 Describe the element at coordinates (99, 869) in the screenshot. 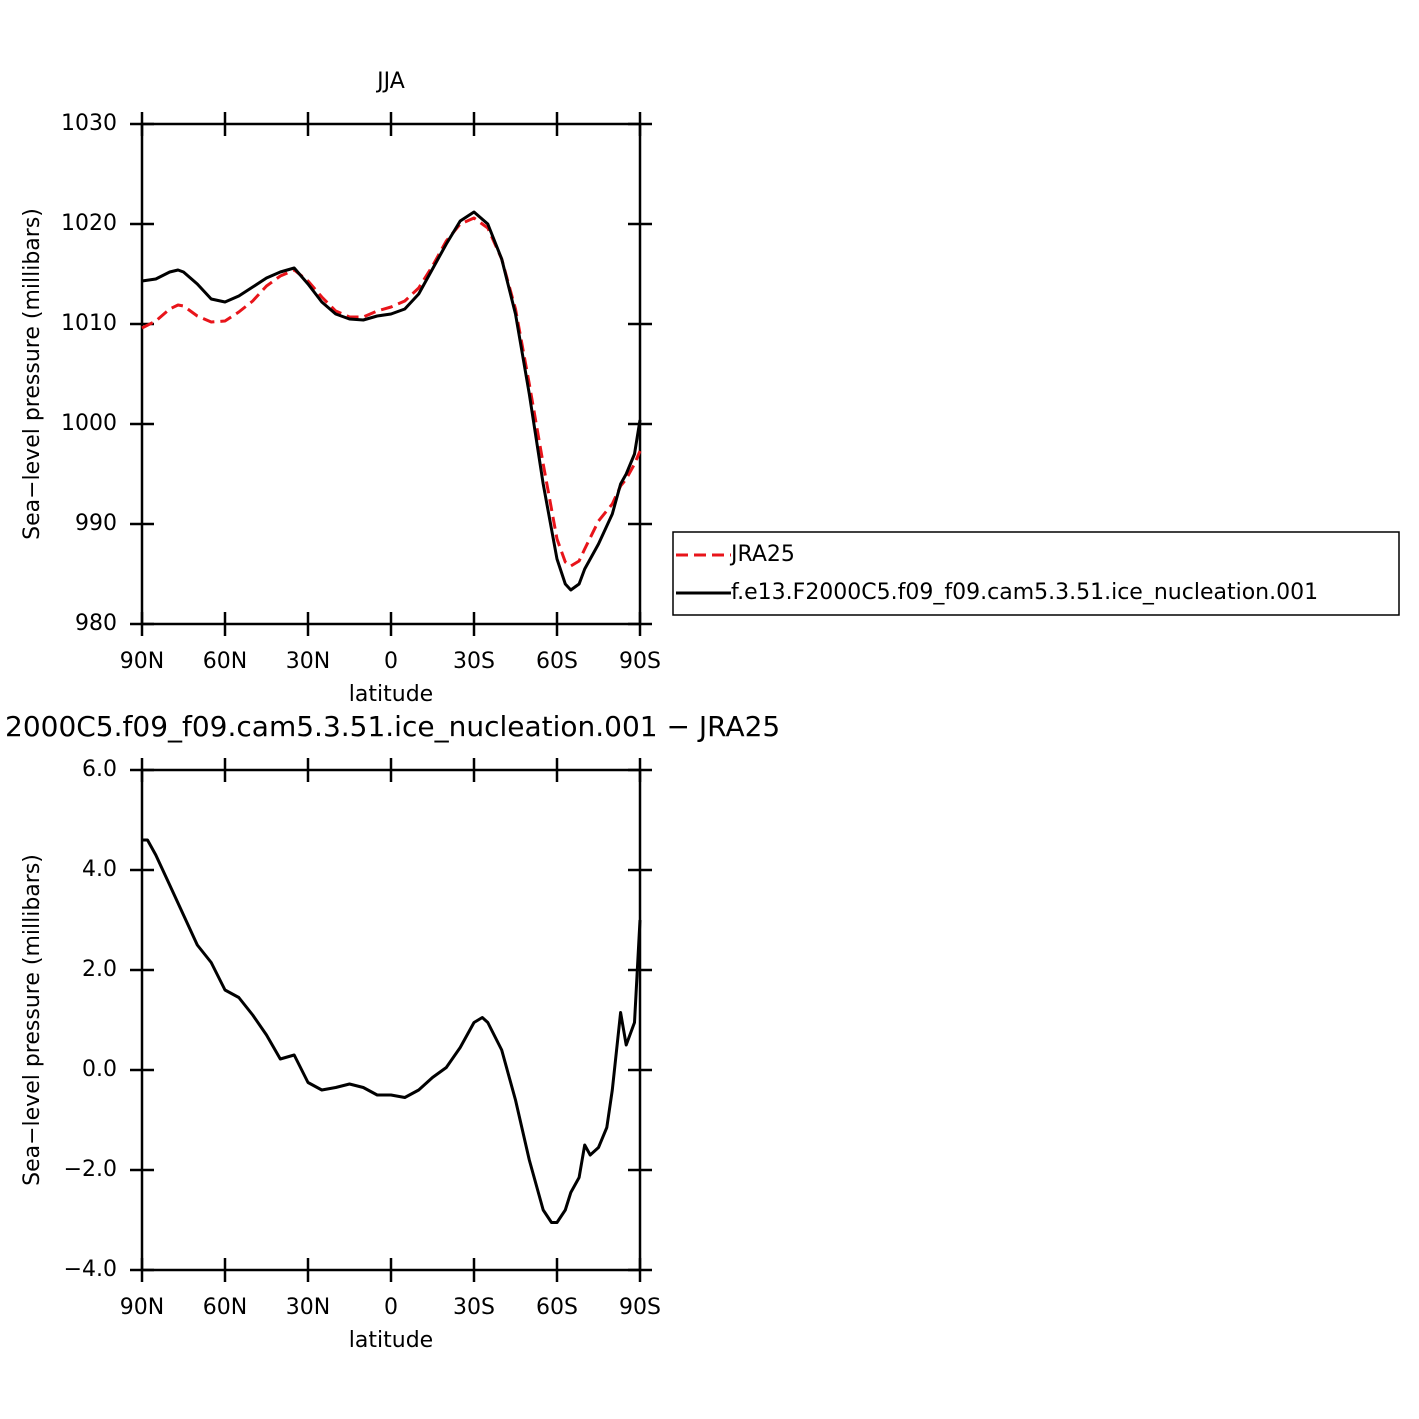

I see `y-tick-label: 4.0` at that location.